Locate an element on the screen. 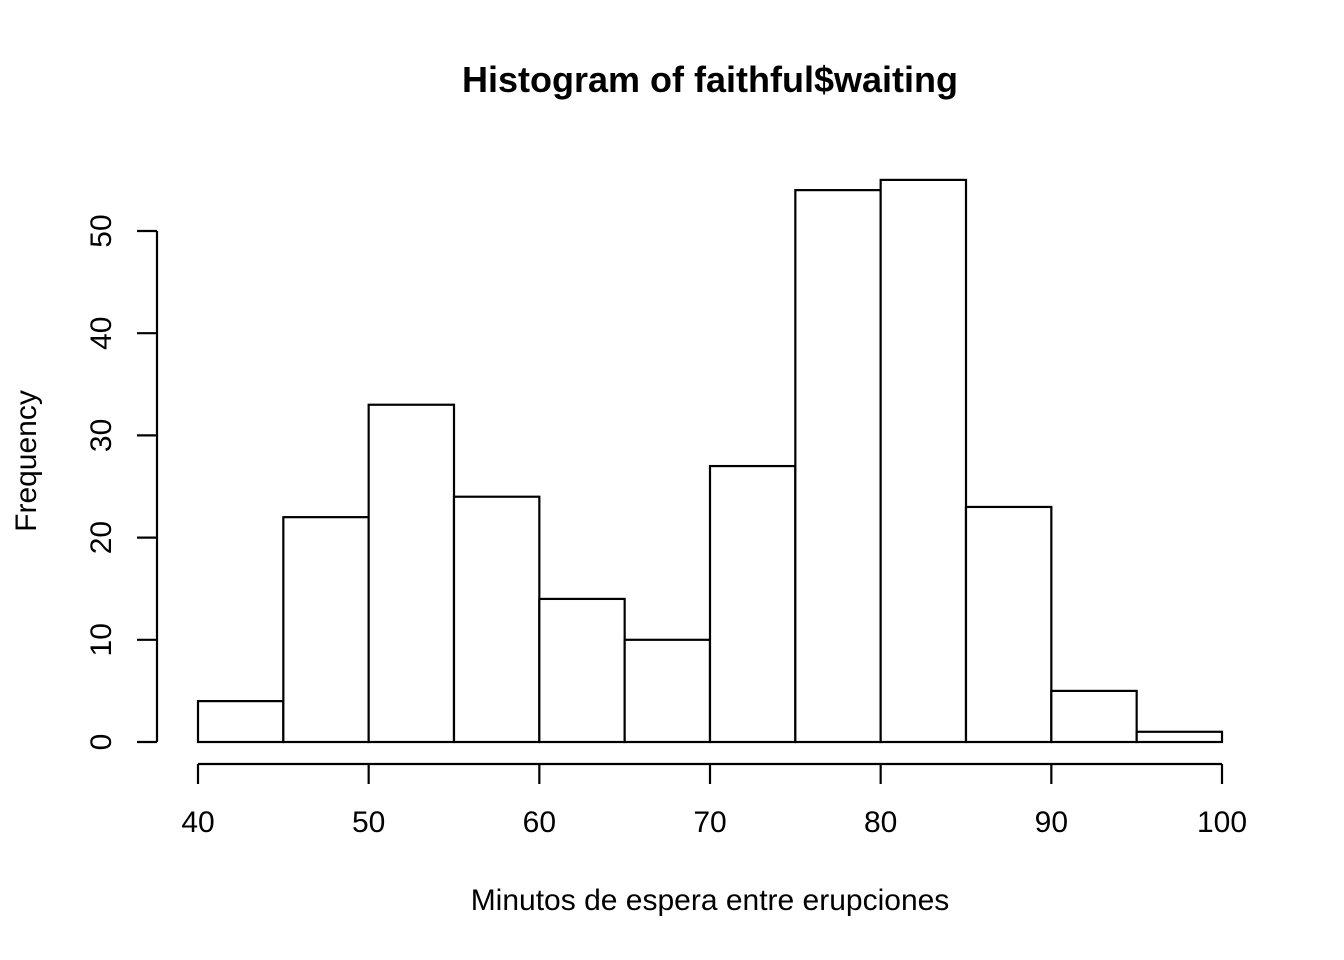 This screenshot has height=960, width=1344. chart-title: Histogram of faithful$waiting is located at coordinates (710, 79).